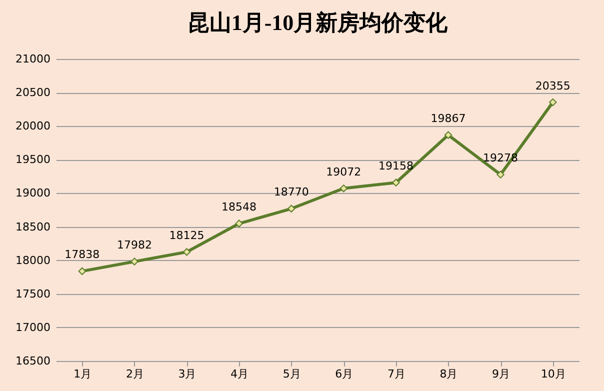  Describe the element at coordinates (291, 374) in the screenshot. I see `x-tick-label: 5月` at that location.